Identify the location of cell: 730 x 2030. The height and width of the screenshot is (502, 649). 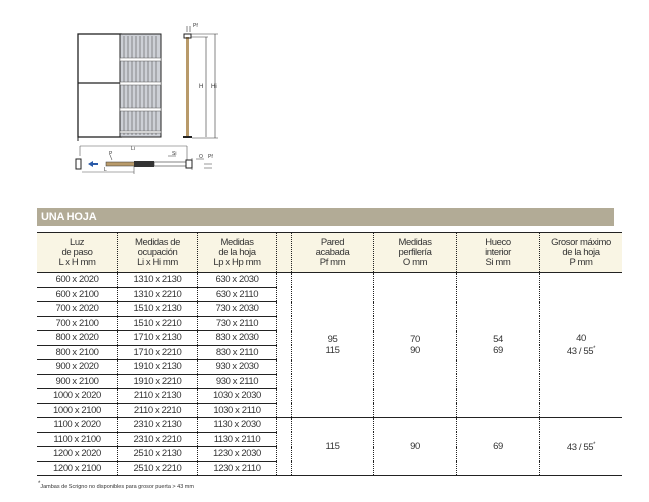
(237, 309).